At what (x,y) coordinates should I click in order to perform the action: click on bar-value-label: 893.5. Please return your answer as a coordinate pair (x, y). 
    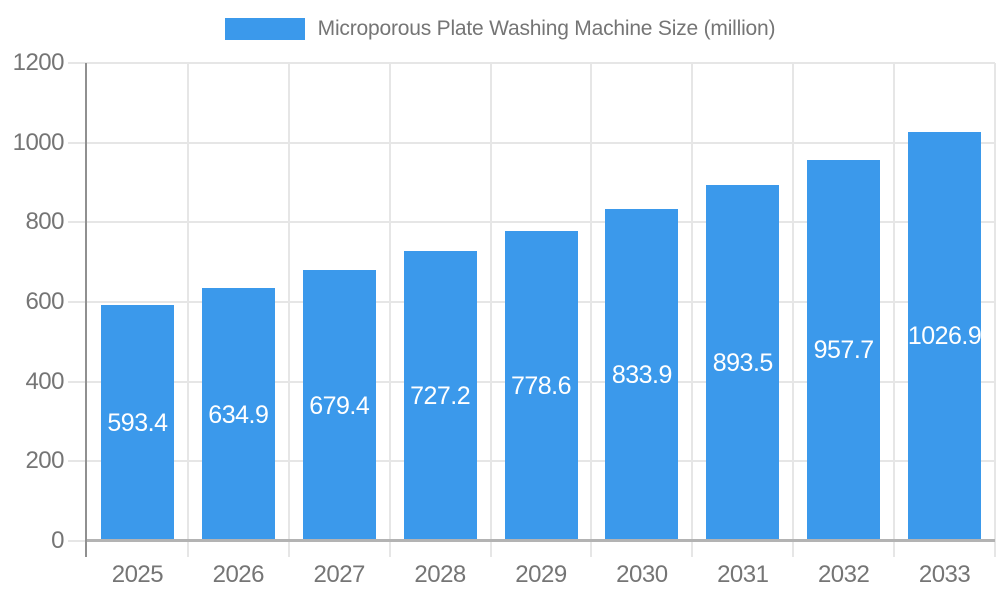
    Looking at the image, I should click on (743, 363).